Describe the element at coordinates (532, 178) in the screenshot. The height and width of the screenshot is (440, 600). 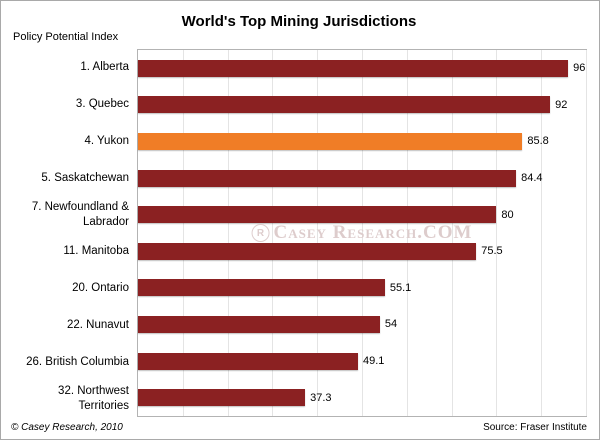
I see `bar-value: 84.4` at that location.